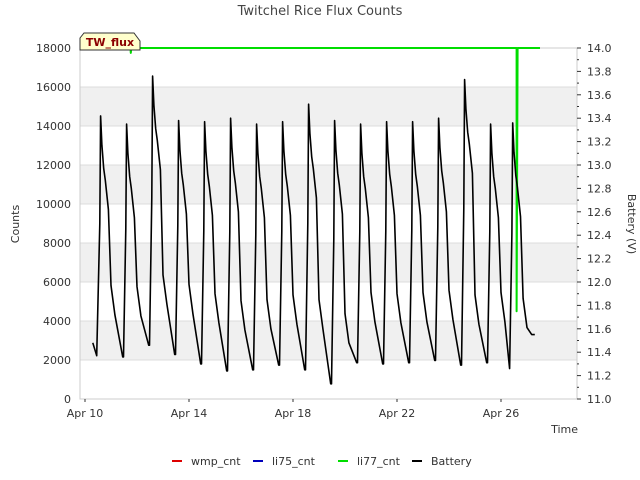  I want to click on y2-tick-label: 14.0, so click(599, 48).